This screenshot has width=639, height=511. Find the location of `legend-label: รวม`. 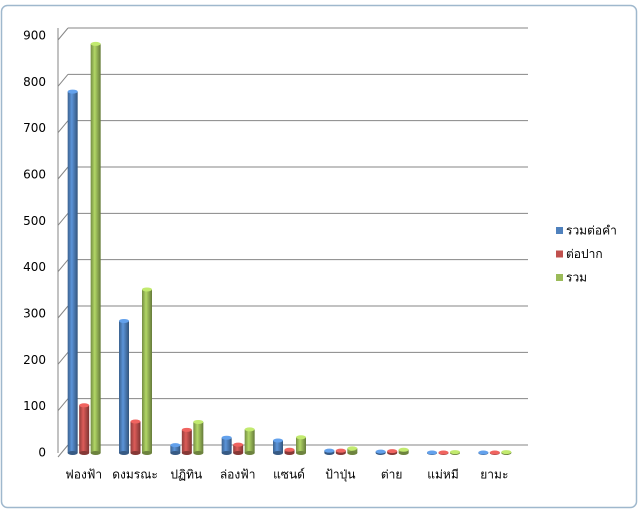

legend-label: รวม is located at coordinates (576, 278).